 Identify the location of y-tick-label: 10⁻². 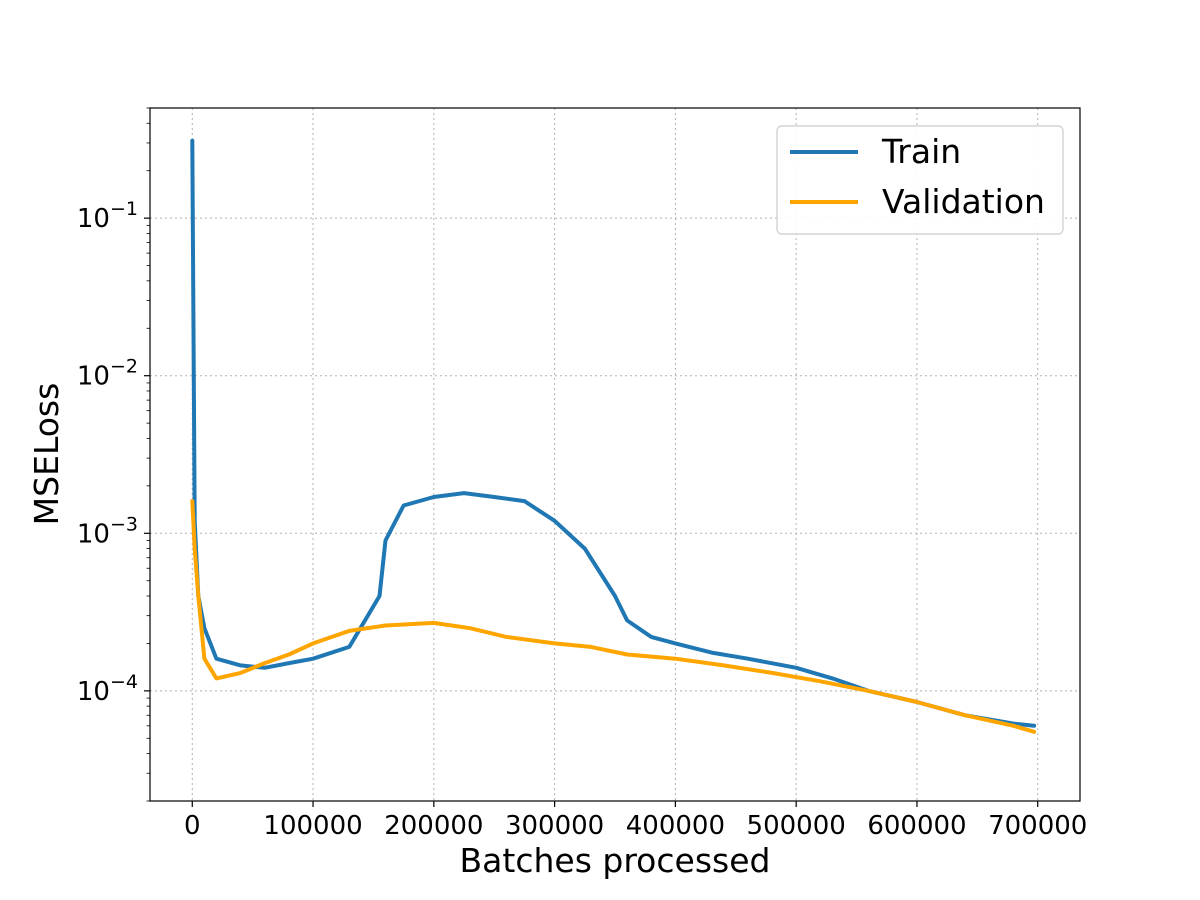
(107, 374).